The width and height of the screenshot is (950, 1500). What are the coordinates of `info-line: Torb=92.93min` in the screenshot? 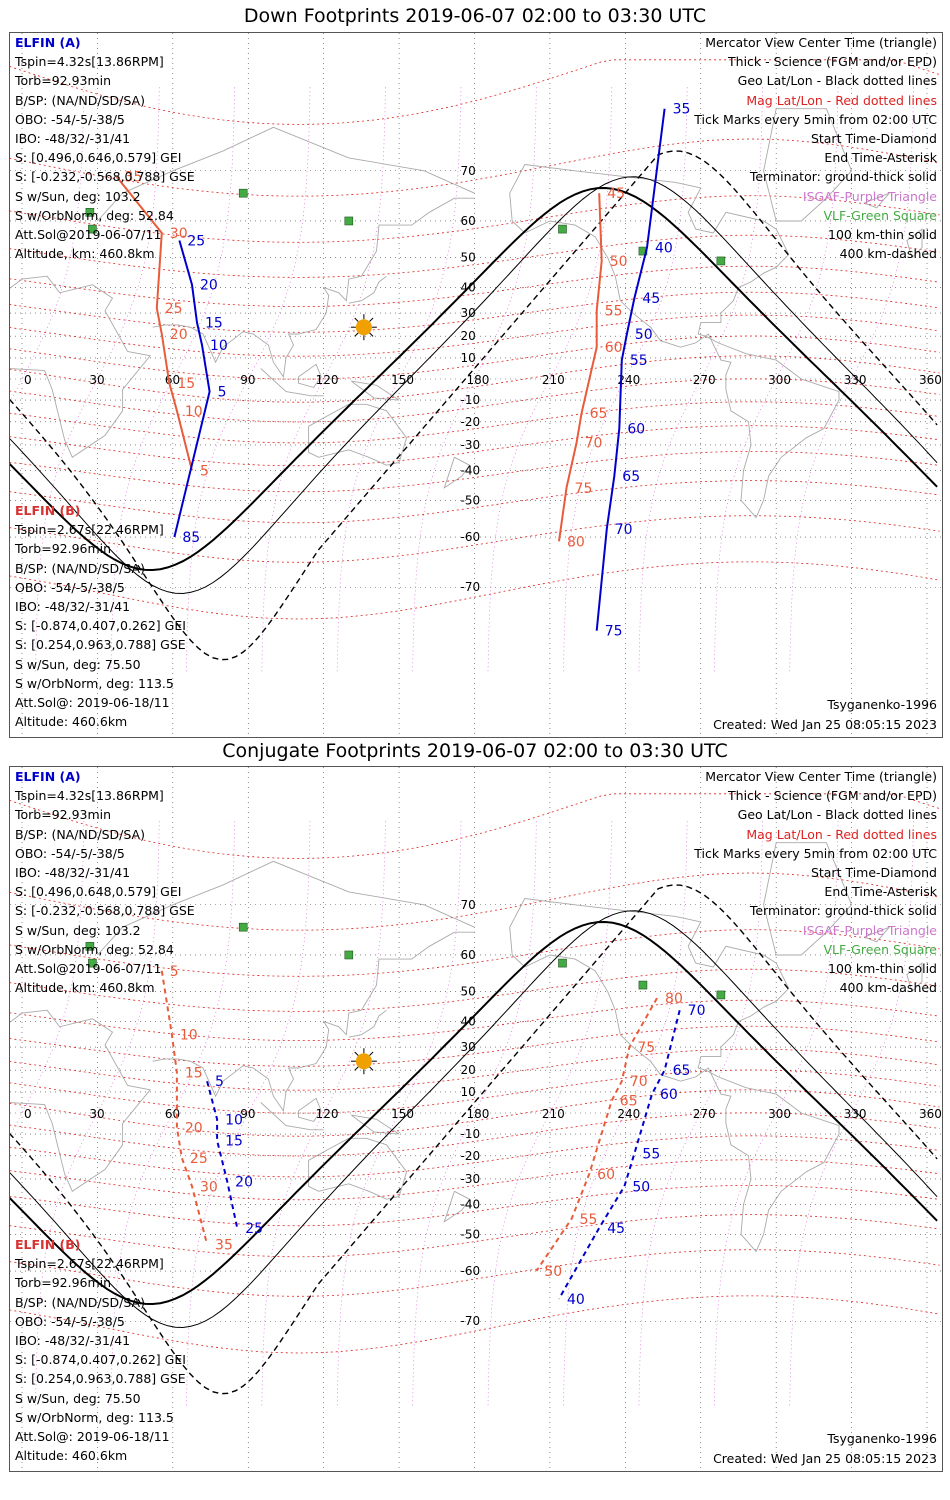 It's located at (63, 81).